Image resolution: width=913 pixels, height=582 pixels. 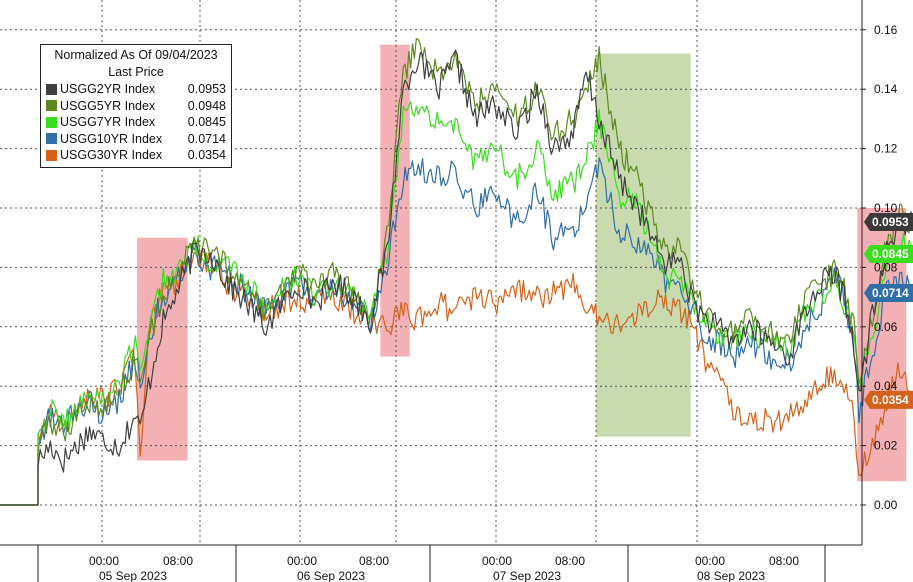 I want to click on legend-item: USGG2YR Index 0.0953, so click(x=136, y=89).